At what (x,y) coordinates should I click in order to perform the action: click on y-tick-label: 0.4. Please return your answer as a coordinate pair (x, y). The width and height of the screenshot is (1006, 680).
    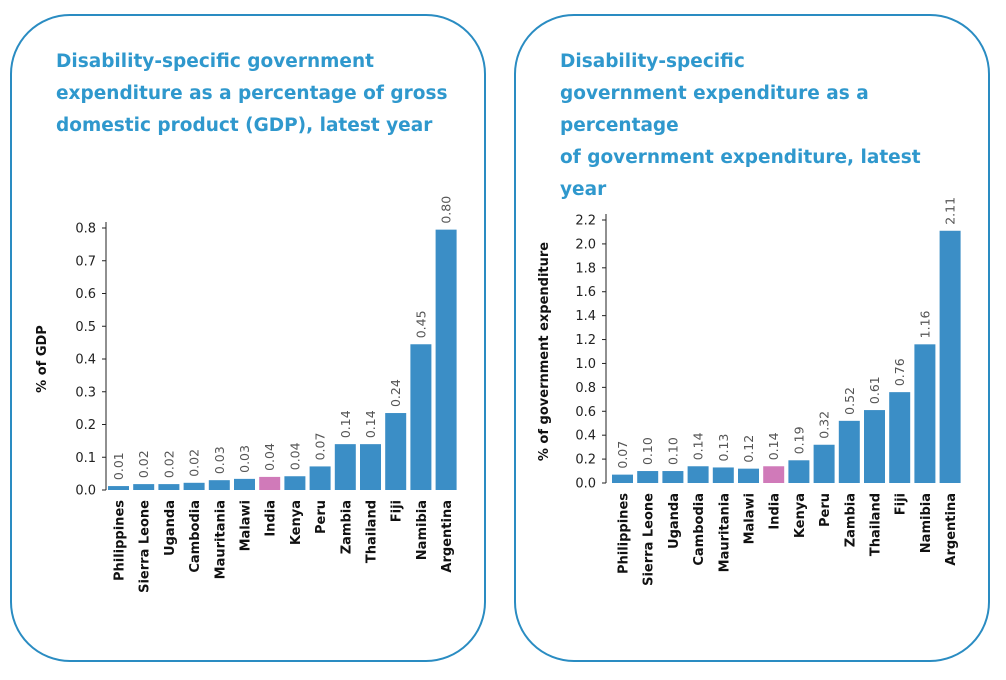
    Looking at the image, I should click on (85, 360).